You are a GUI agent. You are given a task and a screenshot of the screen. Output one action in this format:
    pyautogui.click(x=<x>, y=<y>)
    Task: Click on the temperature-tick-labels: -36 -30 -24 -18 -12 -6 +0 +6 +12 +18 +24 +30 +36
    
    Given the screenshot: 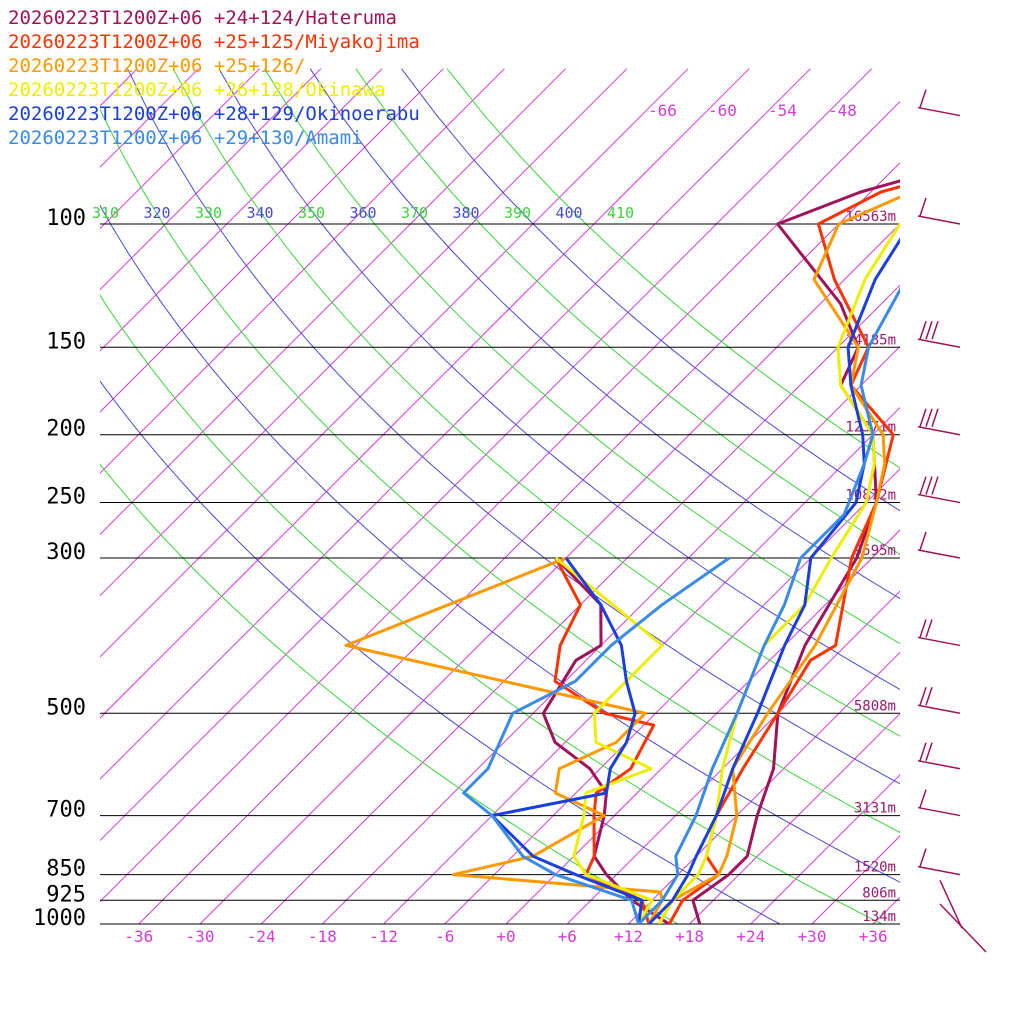 What is the action you would take?
    pyautogui.click(x=505, y=936)
    